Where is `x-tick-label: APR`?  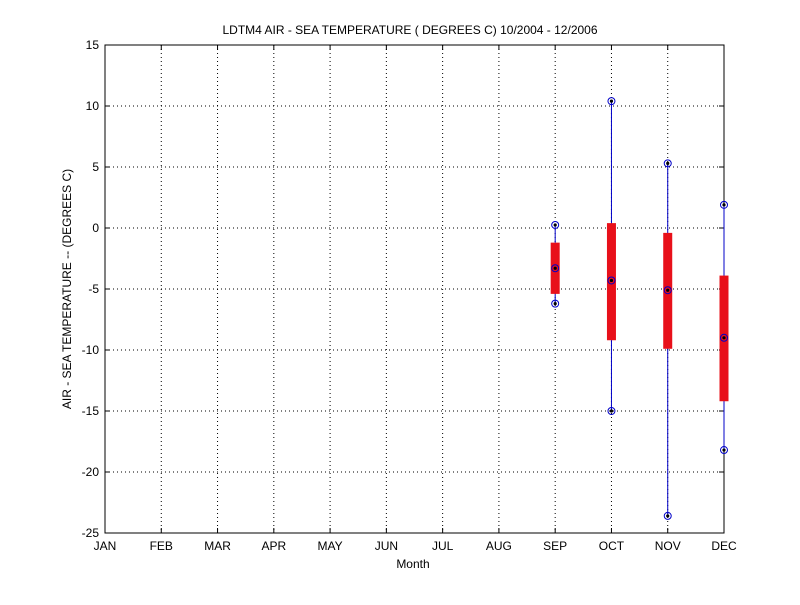
x-tick-label: APR is located at coordinates (273, 546).